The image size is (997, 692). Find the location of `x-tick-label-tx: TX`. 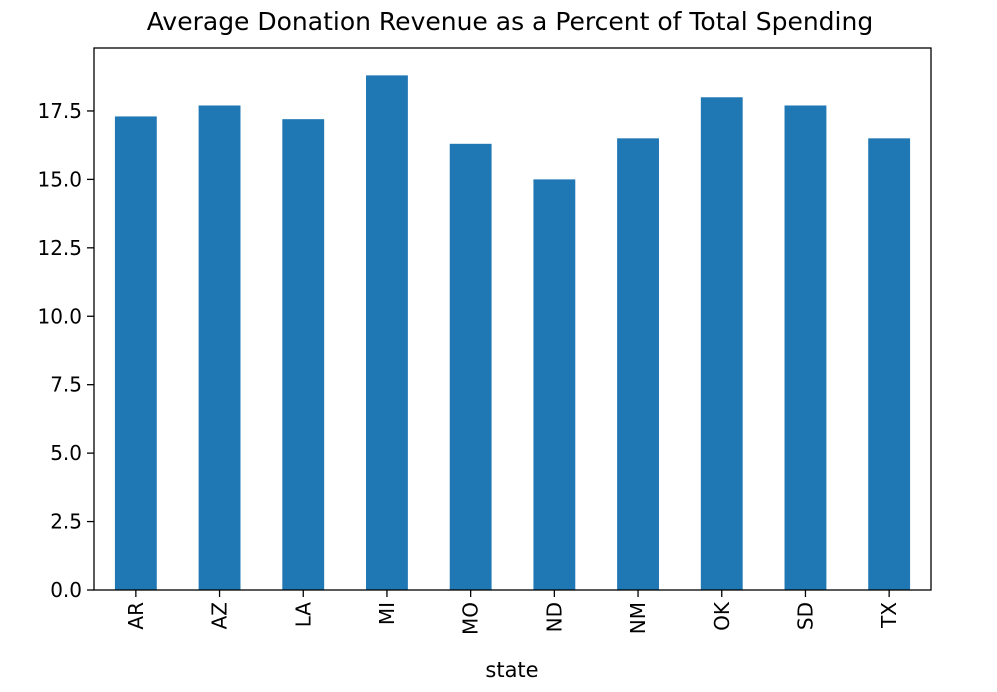

x-tick-label-tx: TX is located at coordinates (889, 615).